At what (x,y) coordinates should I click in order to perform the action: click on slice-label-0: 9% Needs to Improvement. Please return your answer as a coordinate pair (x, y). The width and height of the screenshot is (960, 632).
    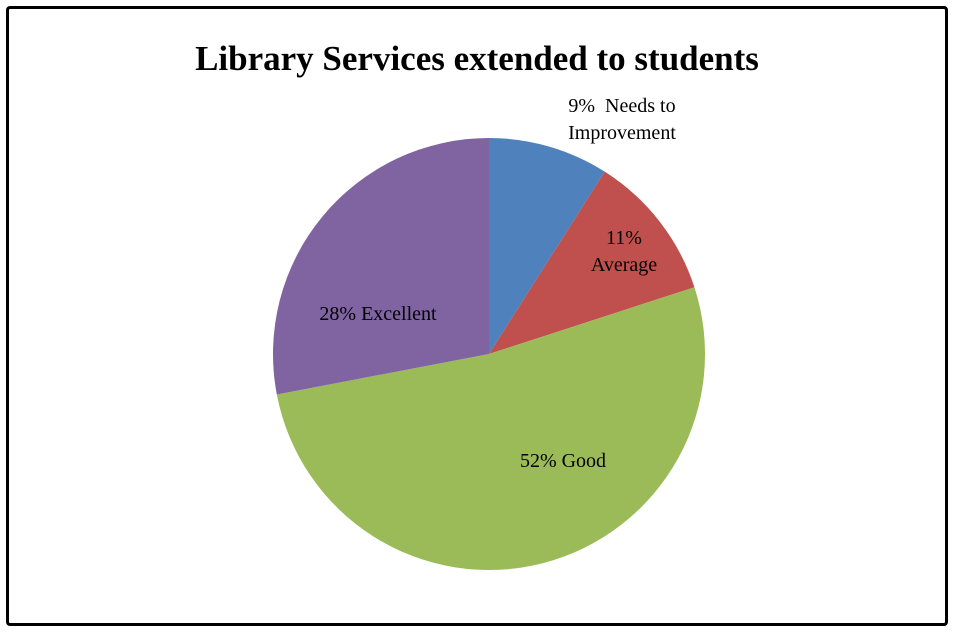
    Looking at the image, I should click on (622, 119).